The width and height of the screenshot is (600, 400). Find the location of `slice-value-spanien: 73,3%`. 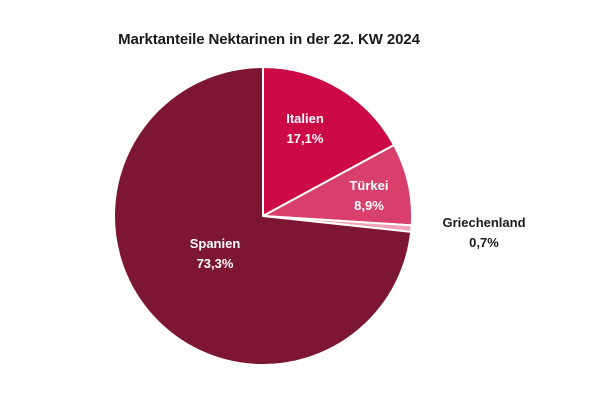

slice-value-spanien: 73,3% is located at coordinates (215, 263).